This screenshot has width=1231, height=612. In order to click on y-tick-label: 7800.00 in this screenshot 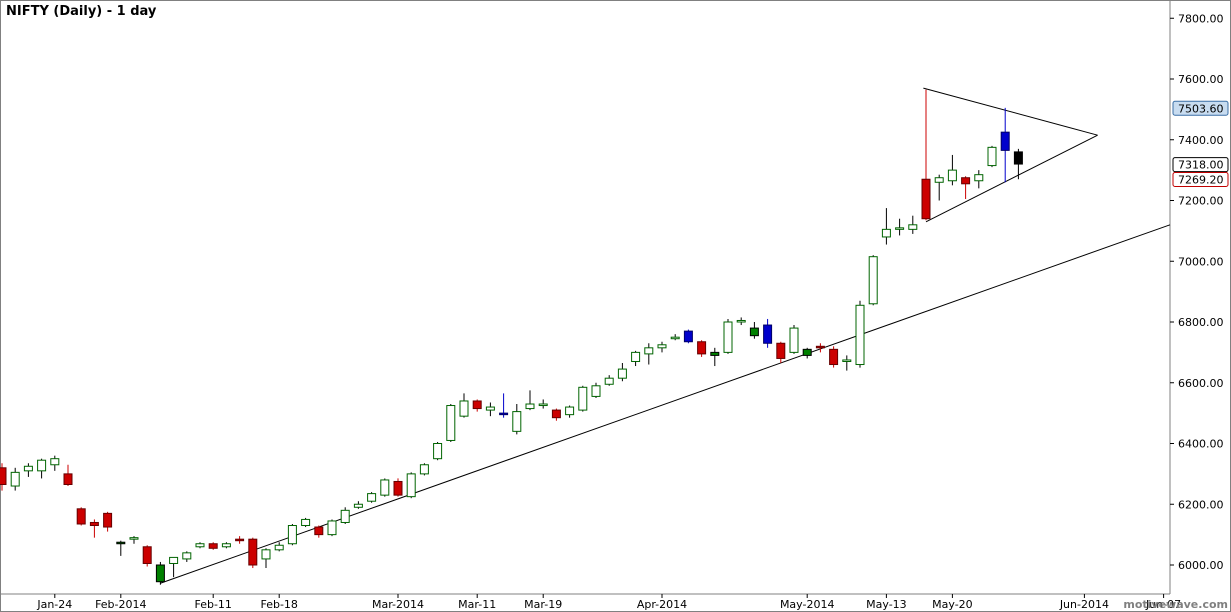, I will do `click(1201, 18)`.